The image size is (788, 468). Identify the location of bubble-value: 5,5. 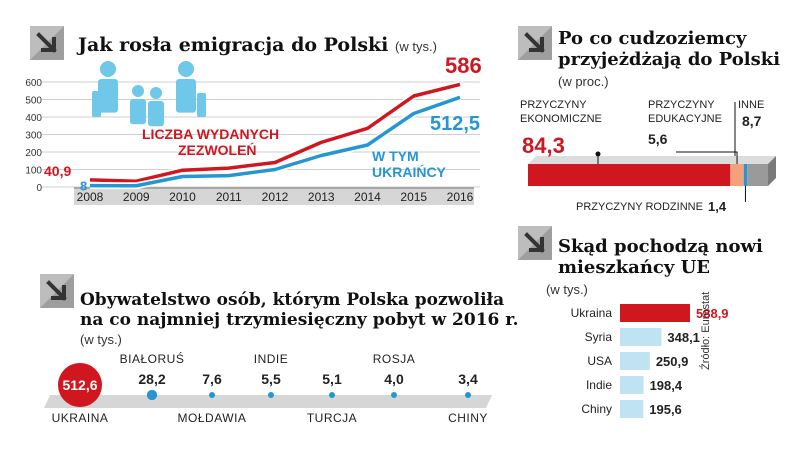
(271, 379).